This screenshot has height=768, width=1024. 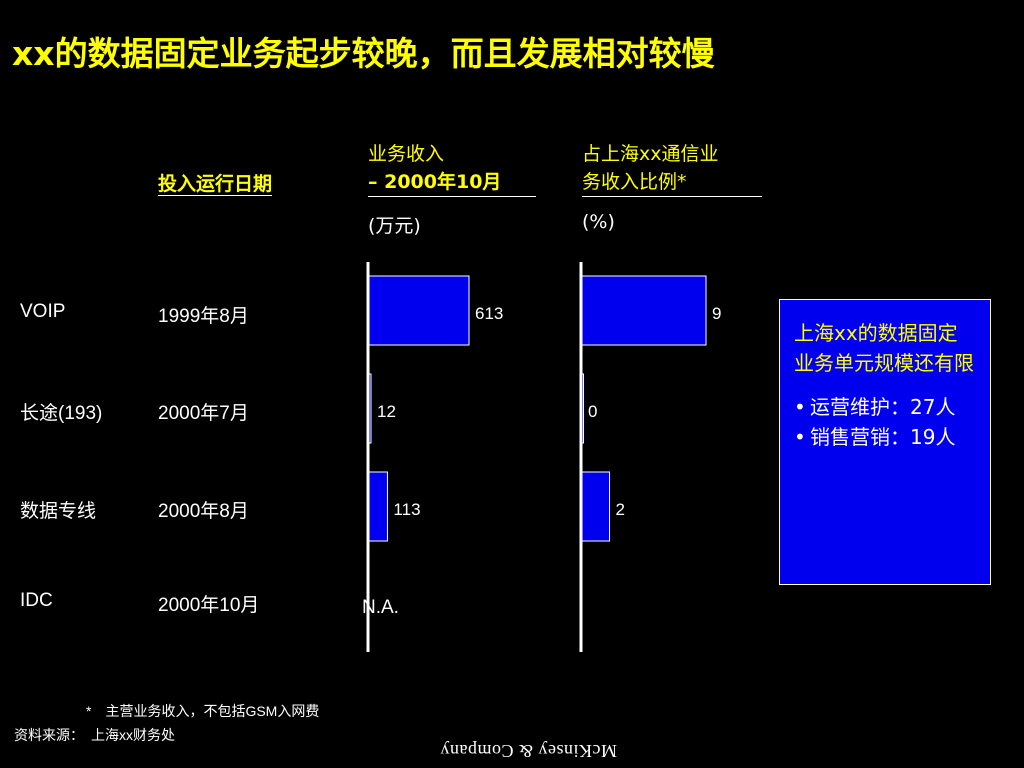 What do you see at coordinates (61, 413) in the screenshot?
I see `row-label-long-distance: 长途(193)` at bounding box center [61, 413].